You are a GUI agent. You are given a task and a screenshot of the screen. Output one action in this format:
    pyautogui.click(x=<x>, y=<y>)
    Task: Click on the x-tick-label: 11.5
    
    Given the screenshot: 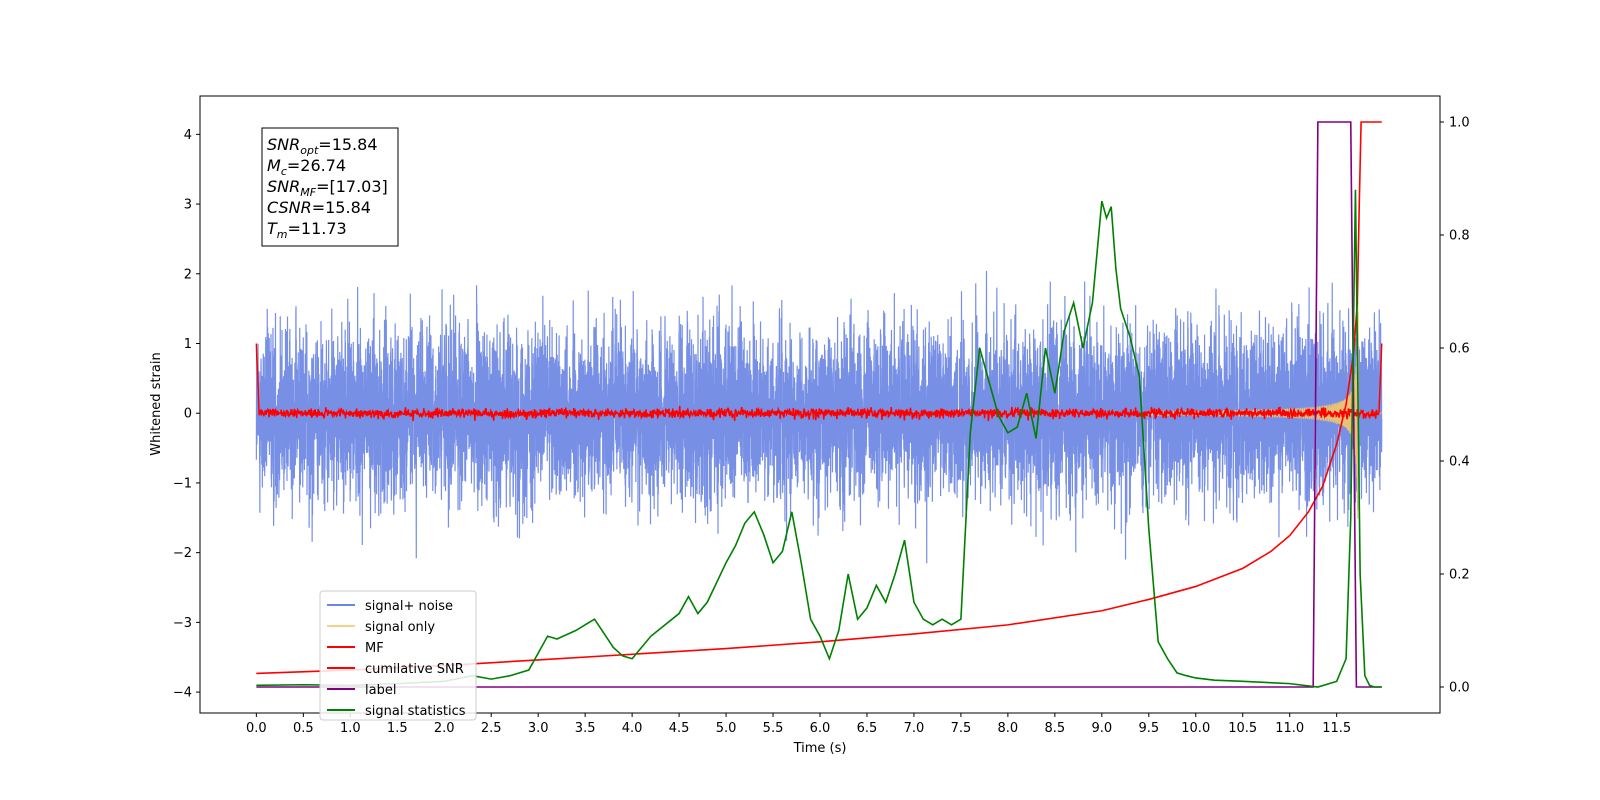 What is the action you would take?
    pyautogui.click(x=1336, y=728)
    